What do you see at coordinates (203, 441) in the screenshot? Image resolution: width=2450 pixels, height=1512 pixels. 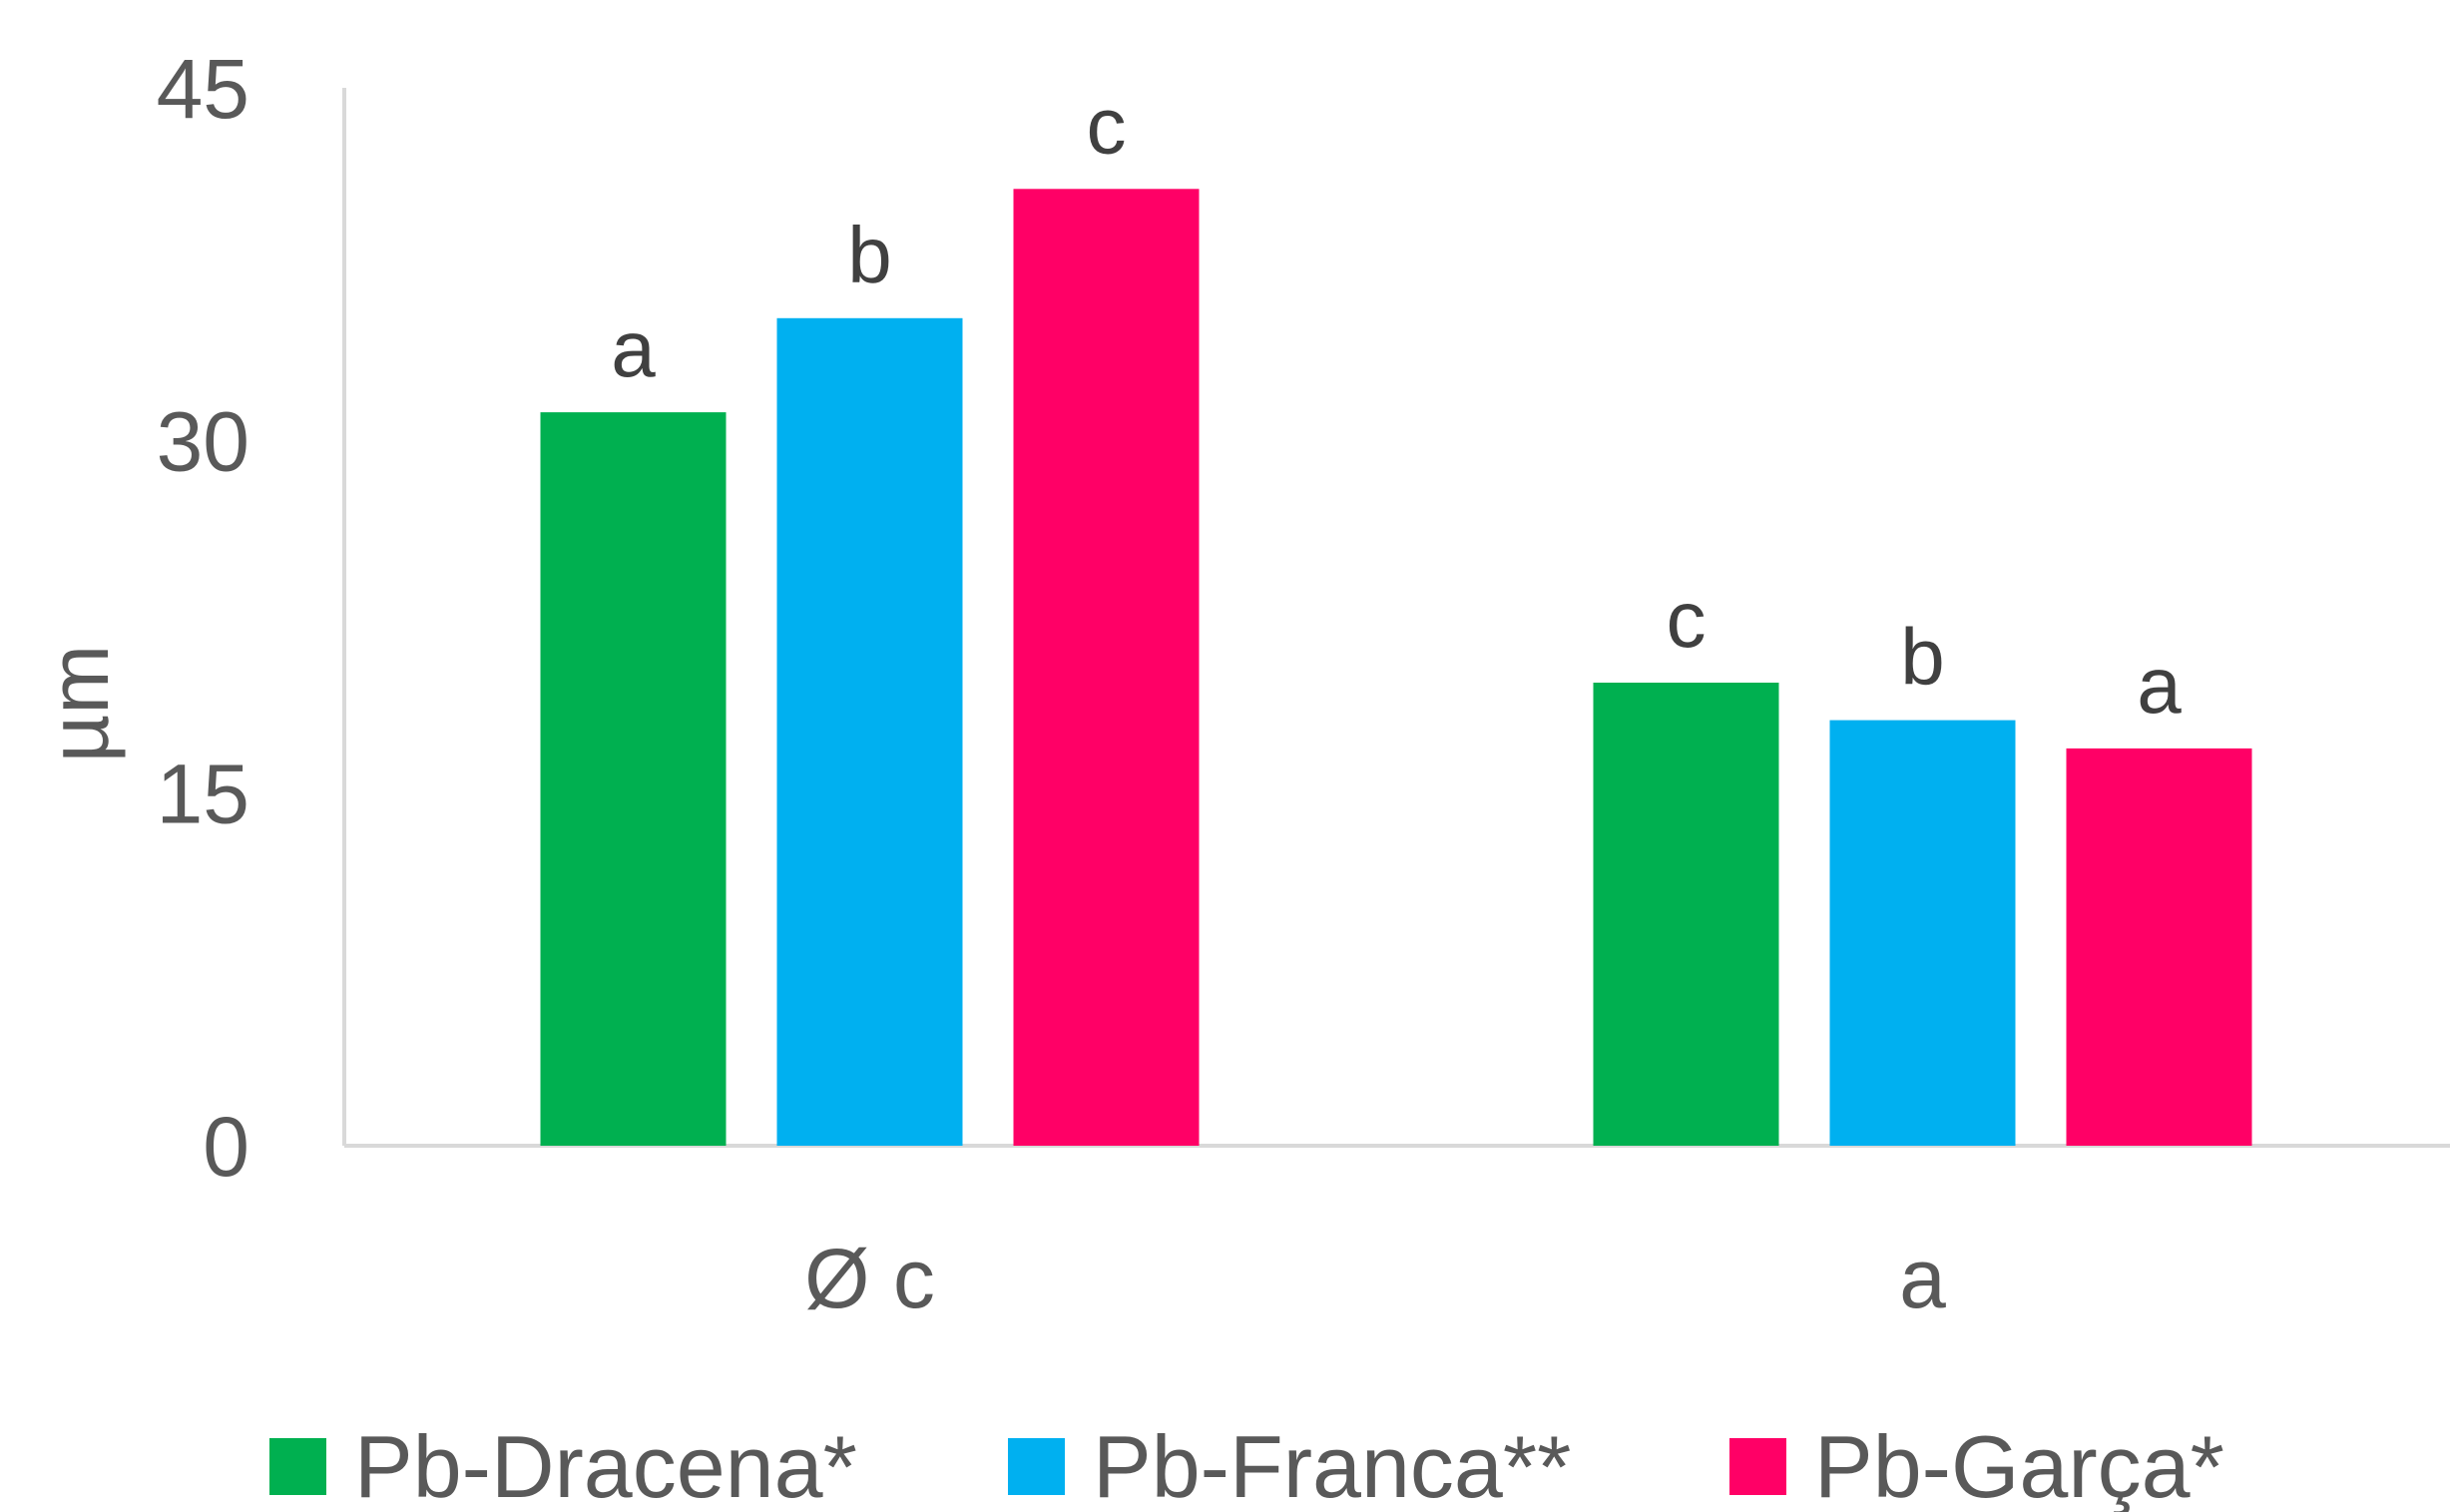 I see `y-tick-label: 30` at bounding box center [203, 441].